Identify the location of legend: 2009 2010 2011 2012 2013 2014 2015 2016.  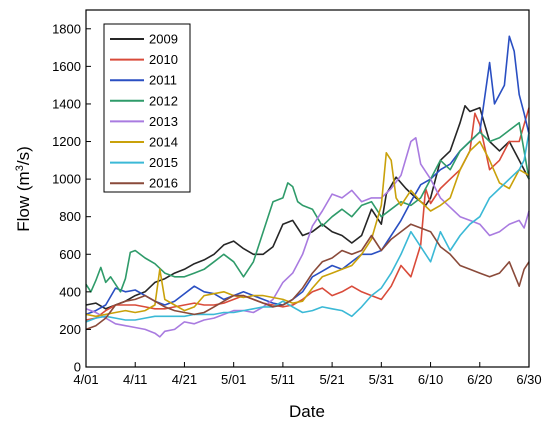
(147, 108).